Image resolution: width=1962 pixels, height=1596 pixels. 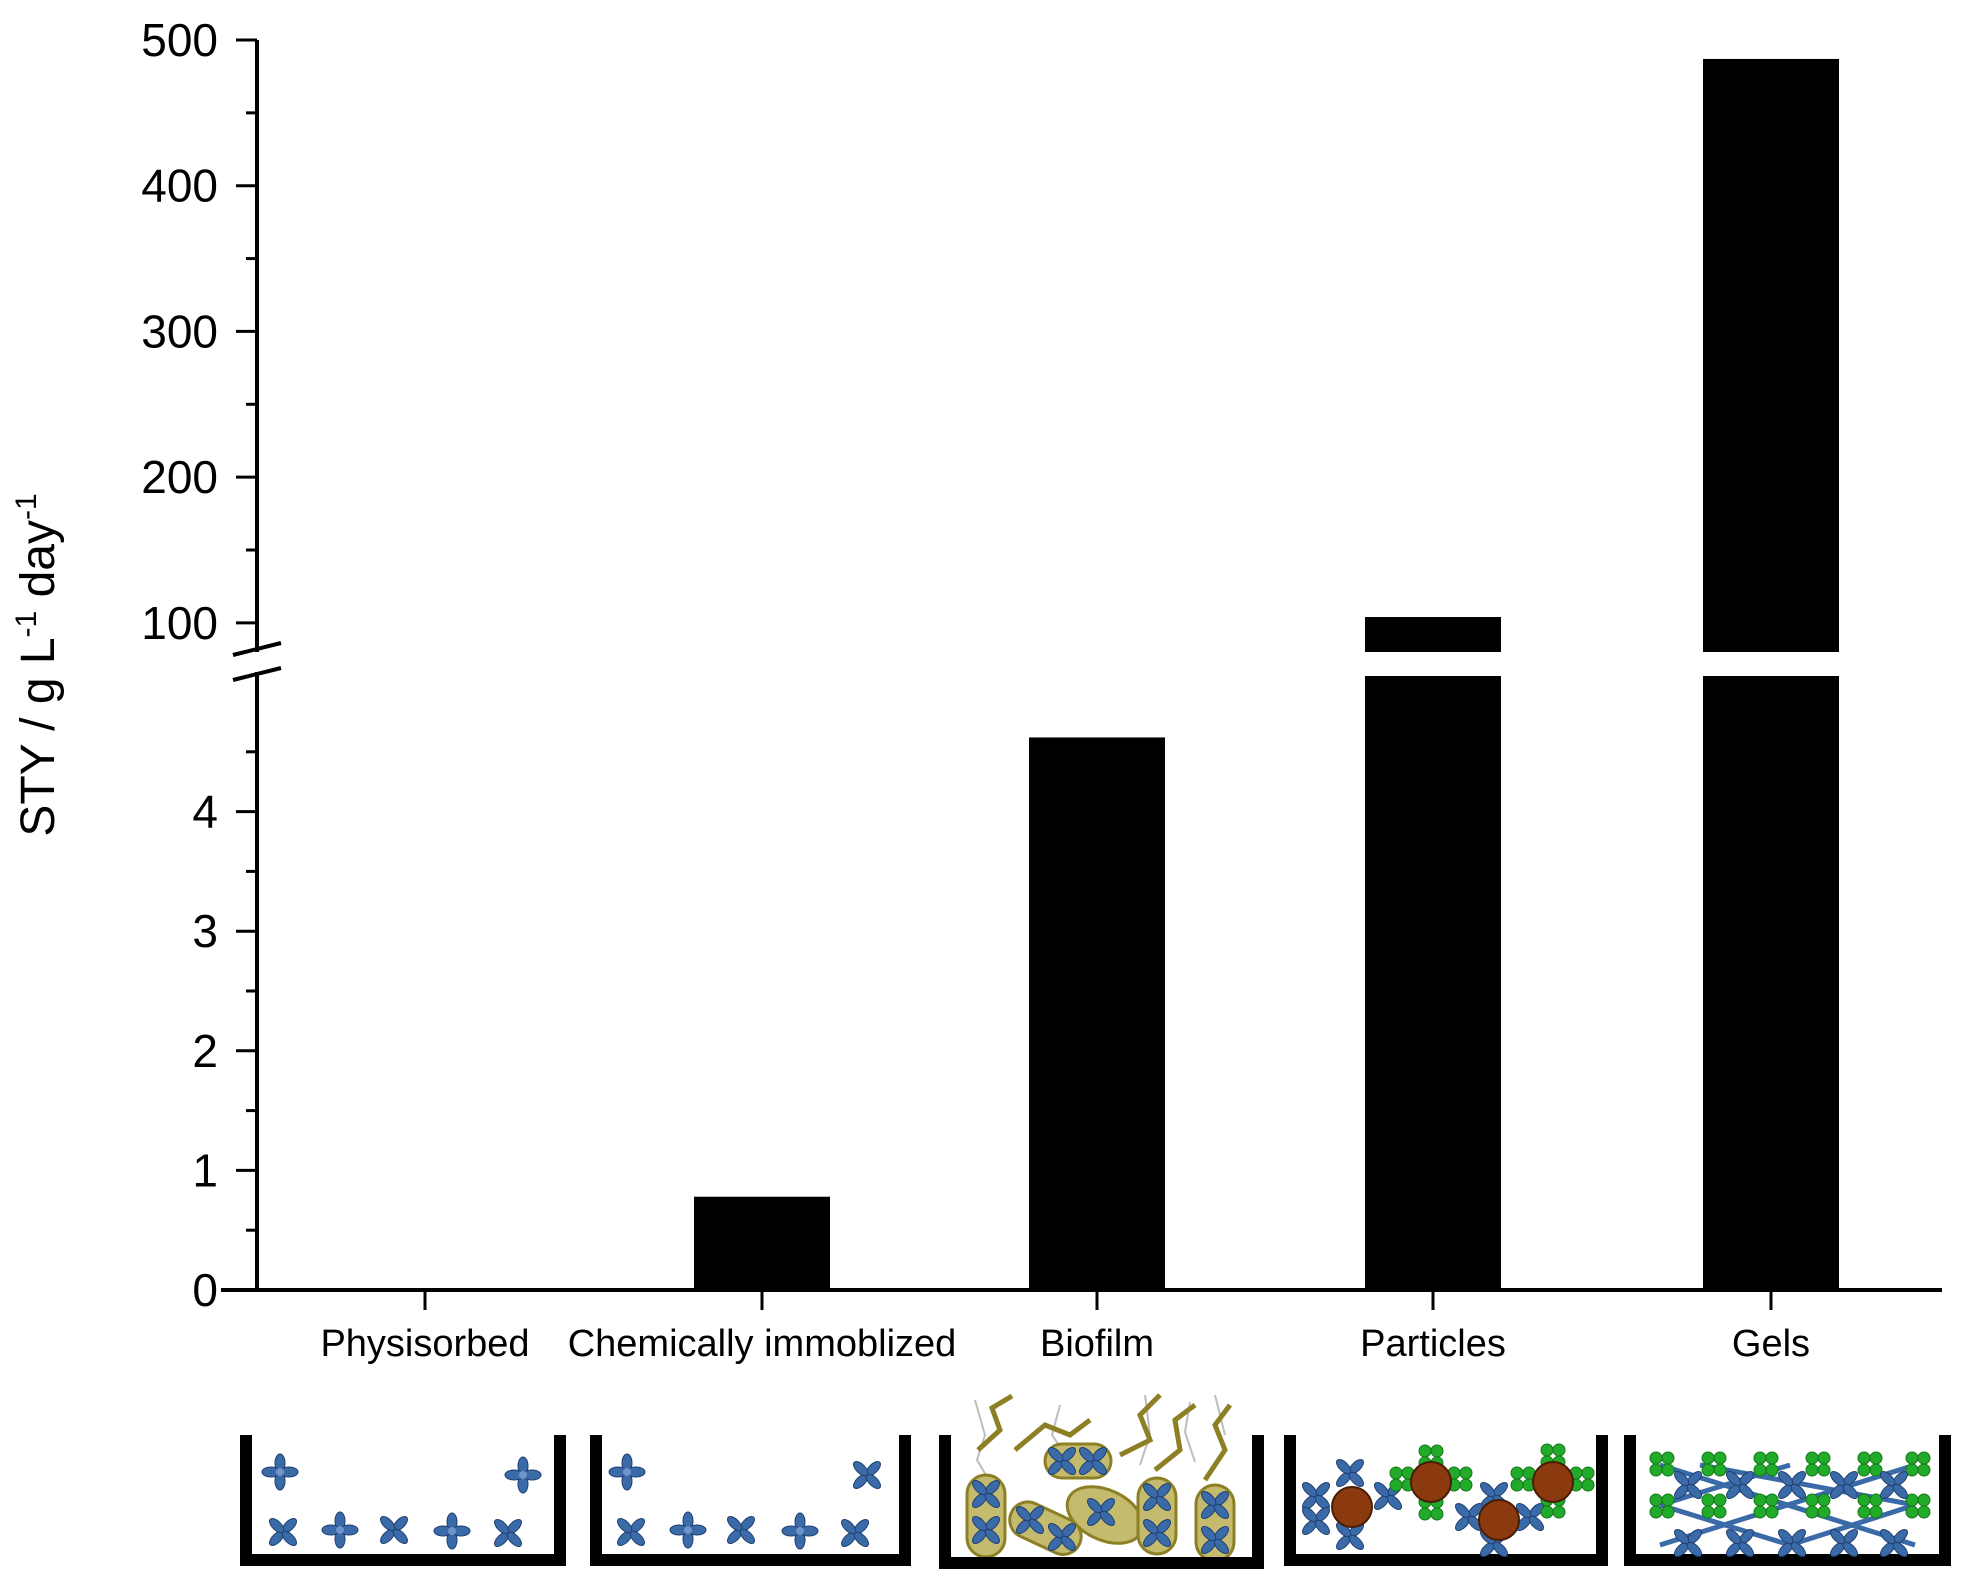 I want to click on schematic-gels-icon, so click(x=1787, y=1502).